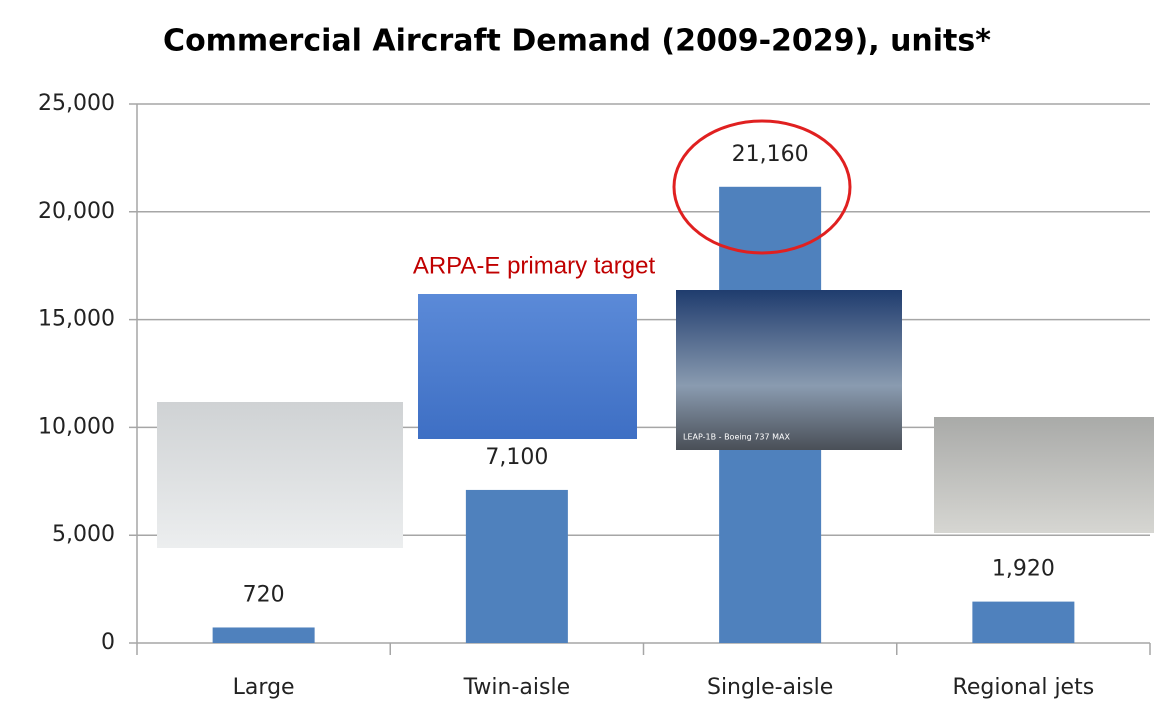 The width and height of the screenshot is (1155, 702). I want to click on y-tick-label: 20,000, so click(76, 211).